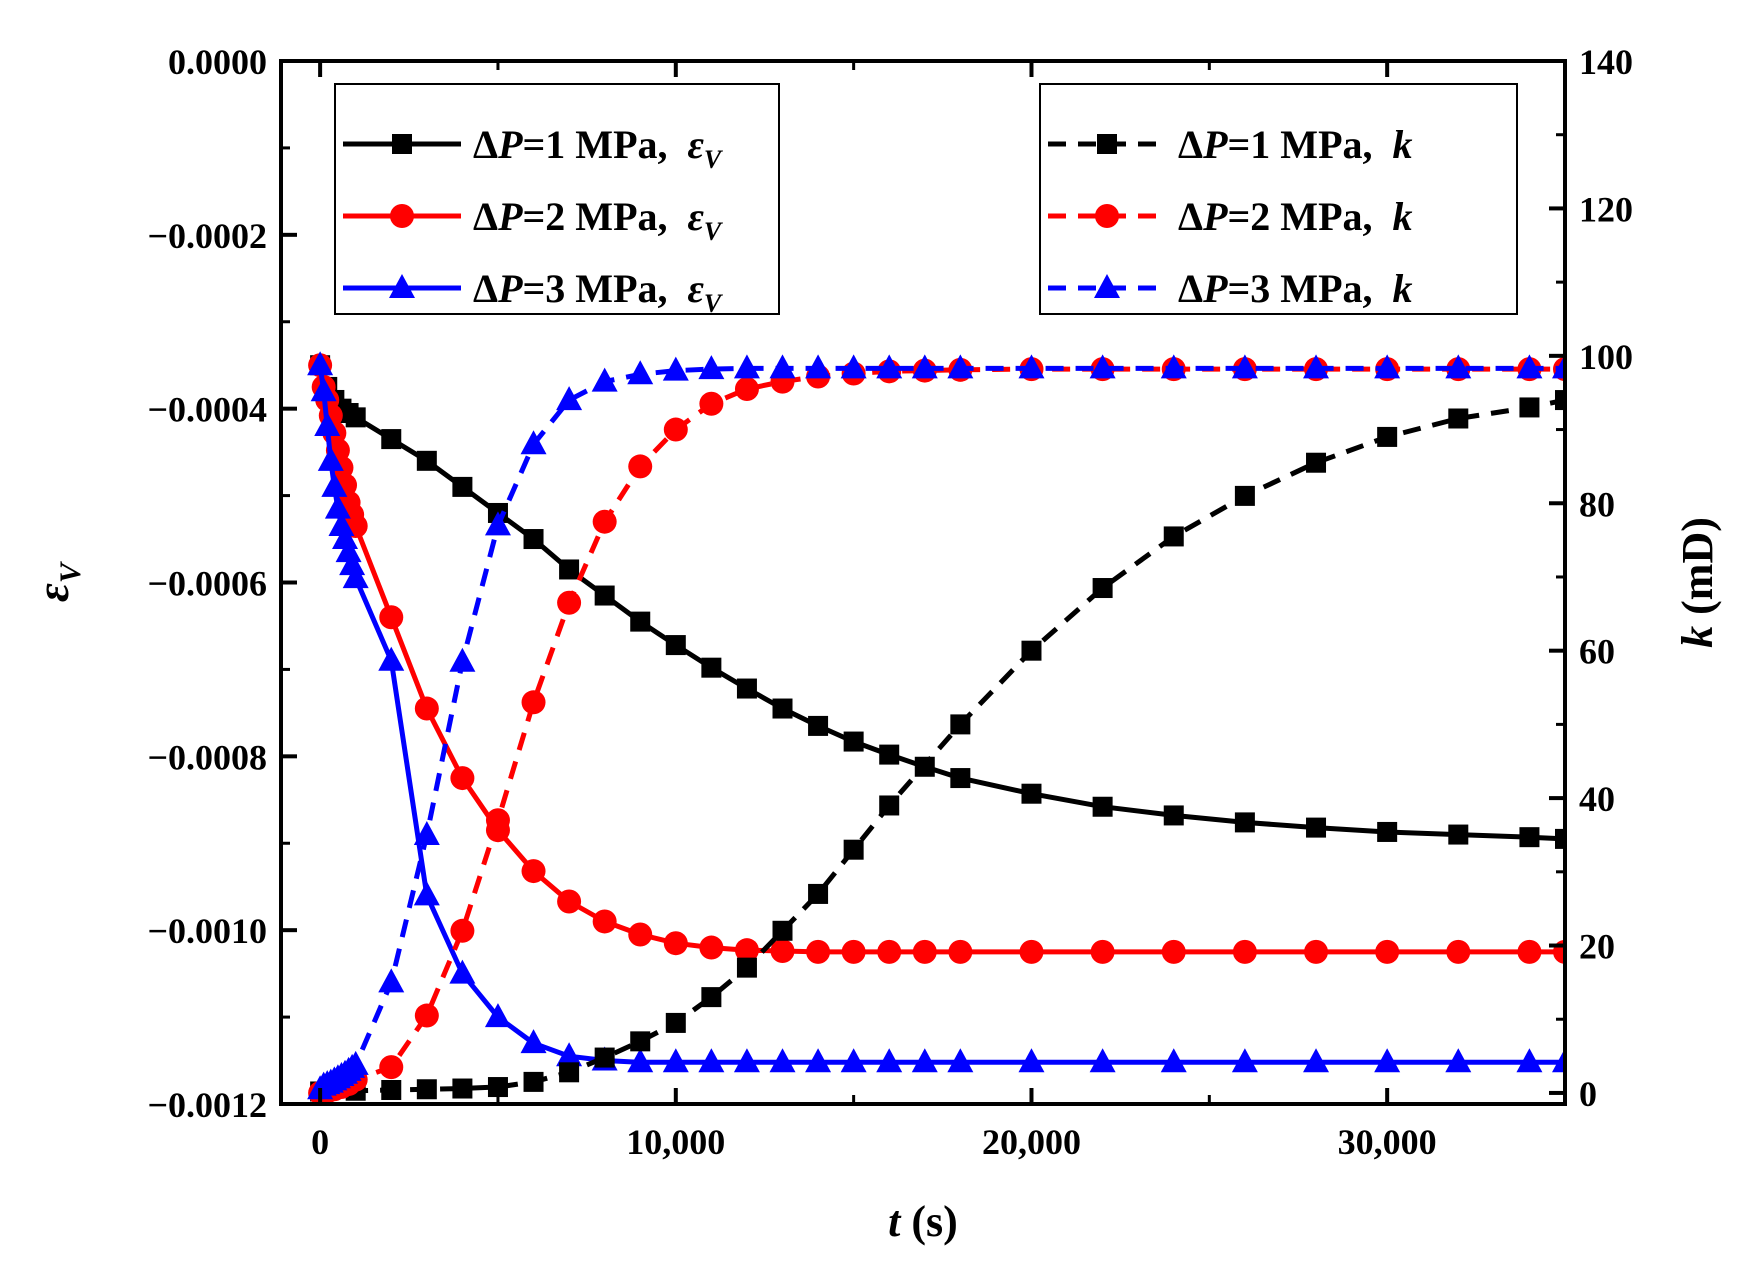 The height and width of the screenshot is (1283, 1750). Describe the element at coordinates (510, 216) in the screenshot. I see `legend-var: P` at that location.